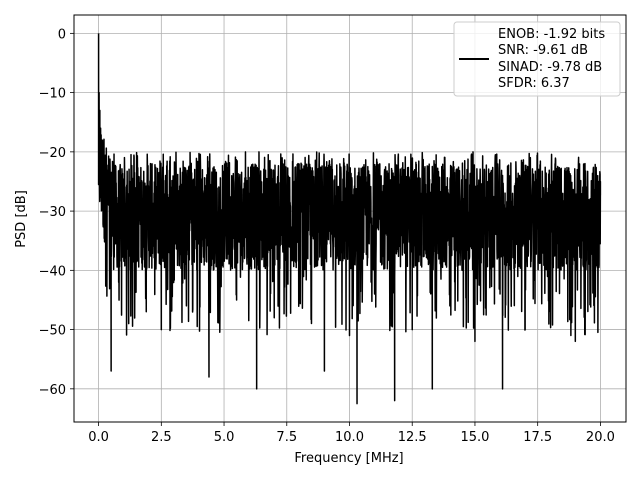 This screenshot has width=640, height=480. What do you see at coordinates (551, 34) in the screenshot?
I see `legend-enob: ENOB: -1.92 bits` at bounding box center [551, 34].